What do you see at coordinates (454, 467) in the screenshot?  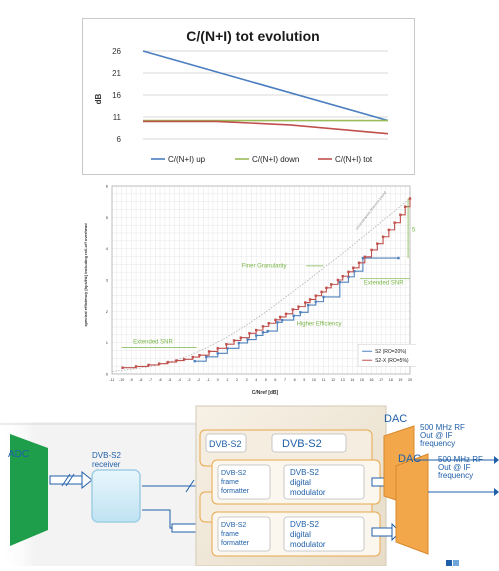 I see `rf-front-line-2: Out @ IF` at bounding box center [454, 467].